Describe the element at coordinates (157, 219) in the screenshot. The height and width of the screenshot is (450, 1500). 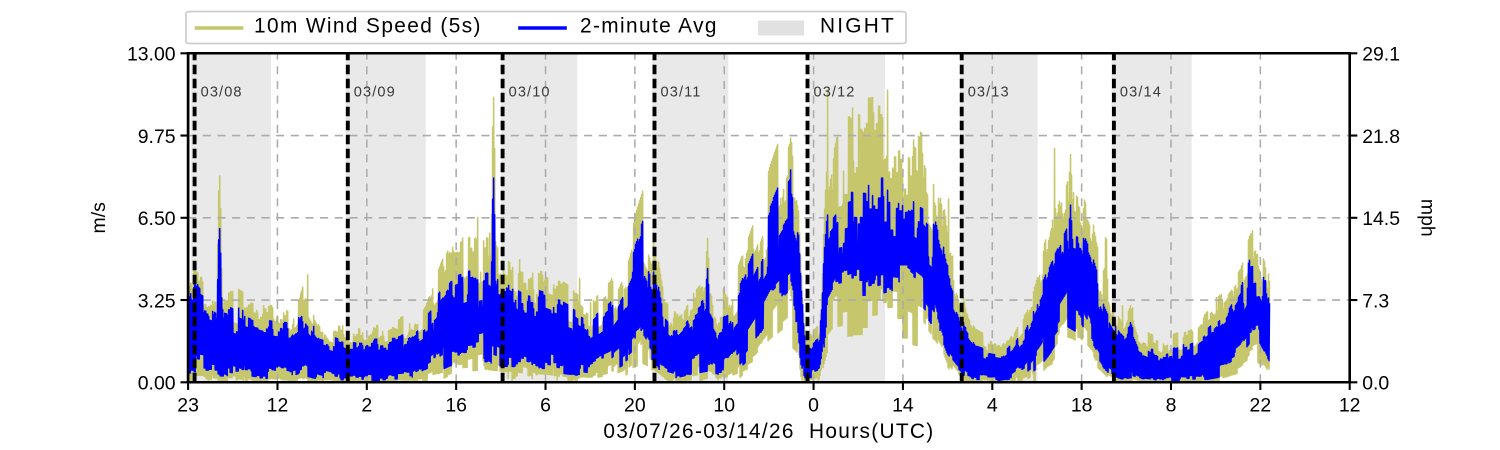
I see `svg-text: 6.50` at that location.